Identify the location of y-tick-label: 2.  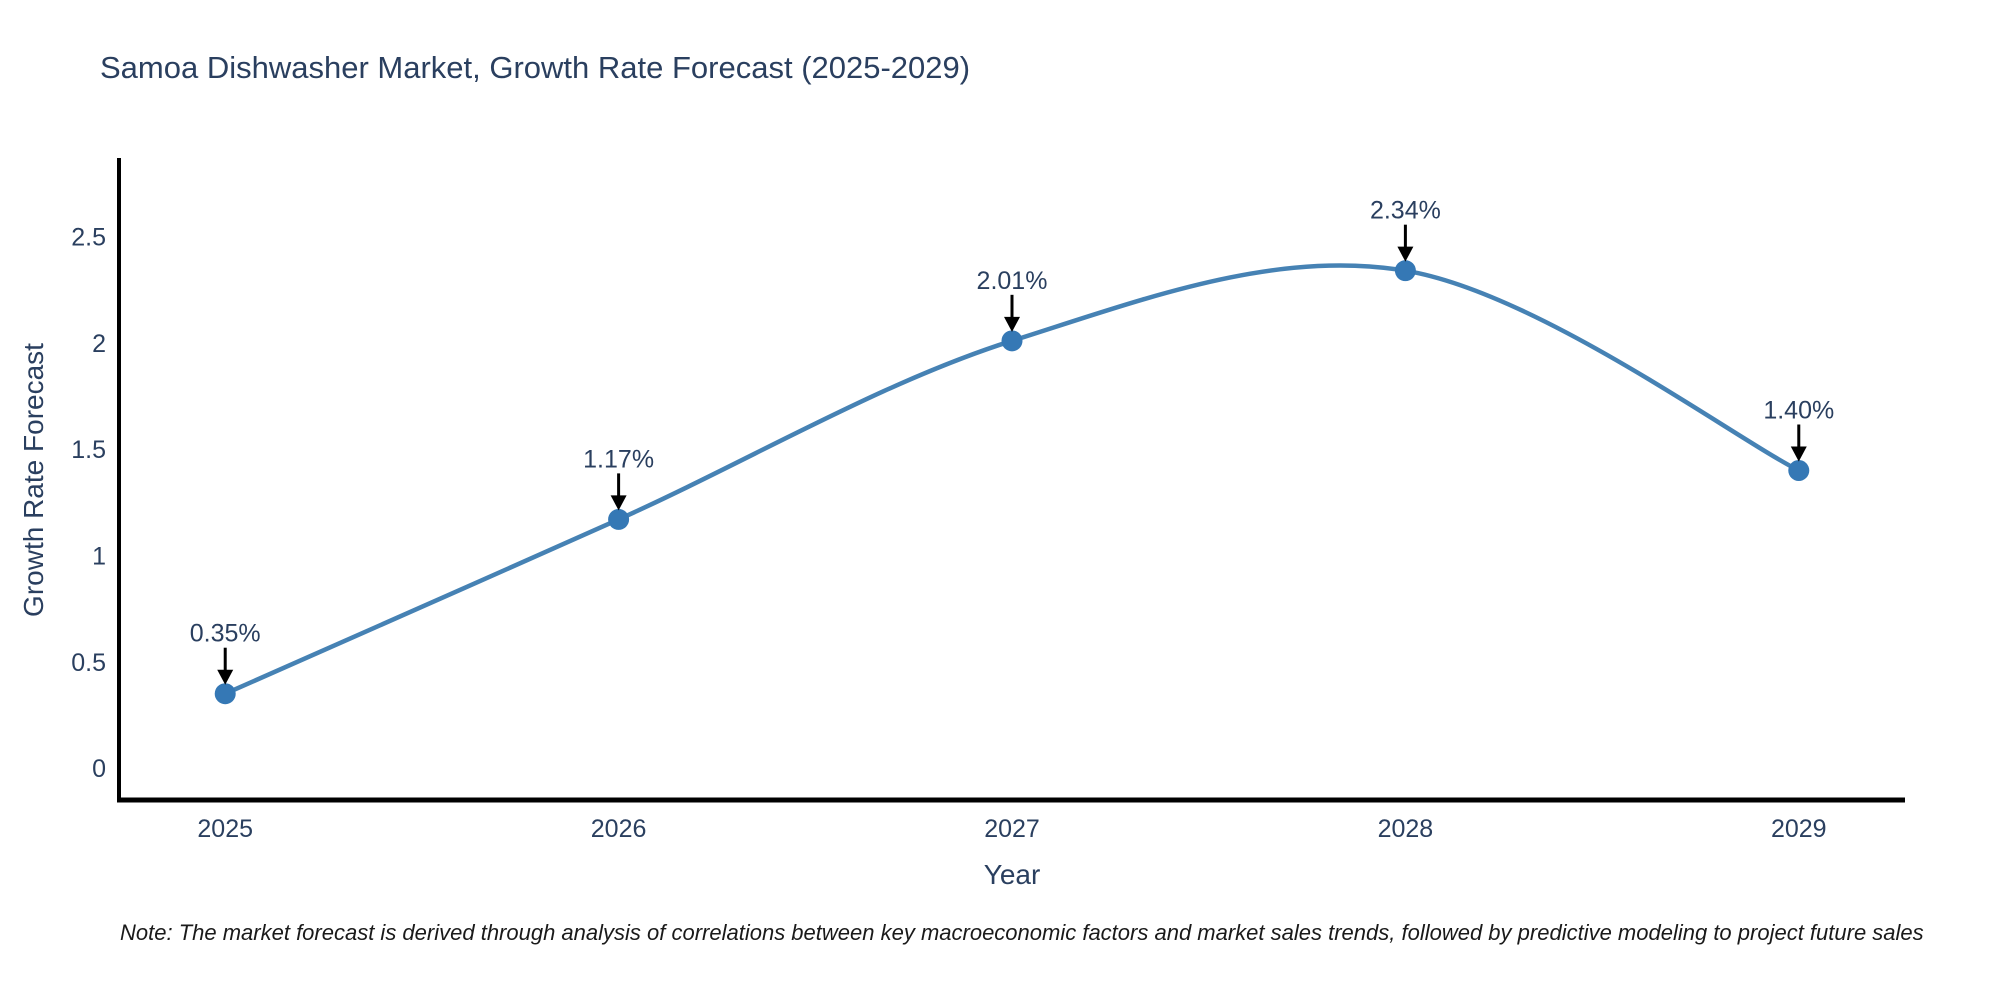
(99, 344).